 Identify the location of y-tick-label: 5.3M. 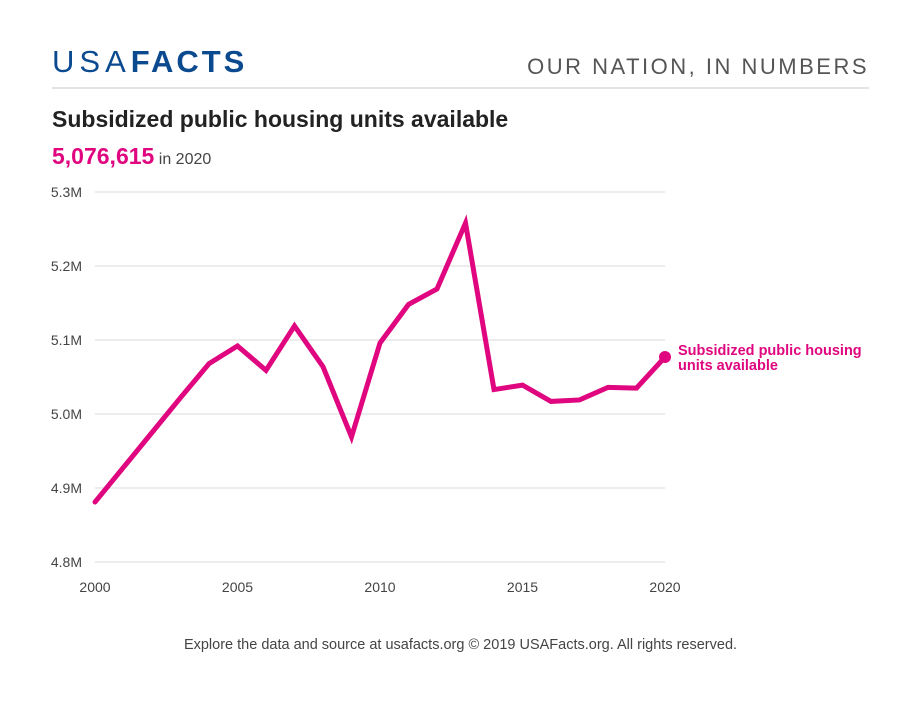
(66, 192).